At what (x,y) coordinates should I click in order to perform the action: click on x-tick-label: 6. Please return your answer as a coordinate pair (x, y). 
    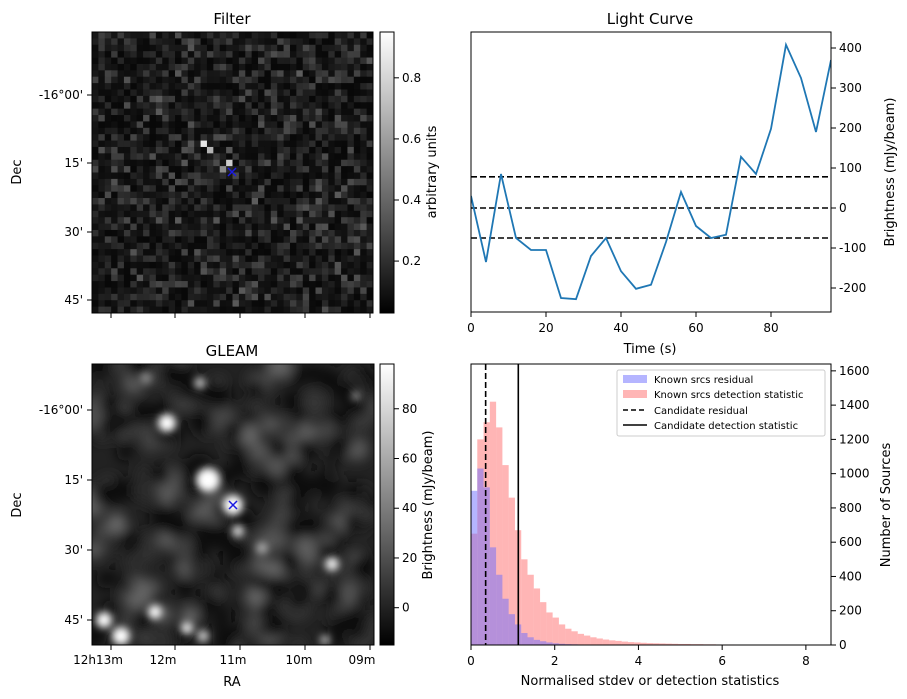
    Looking at the image, I should click on (722, 661).